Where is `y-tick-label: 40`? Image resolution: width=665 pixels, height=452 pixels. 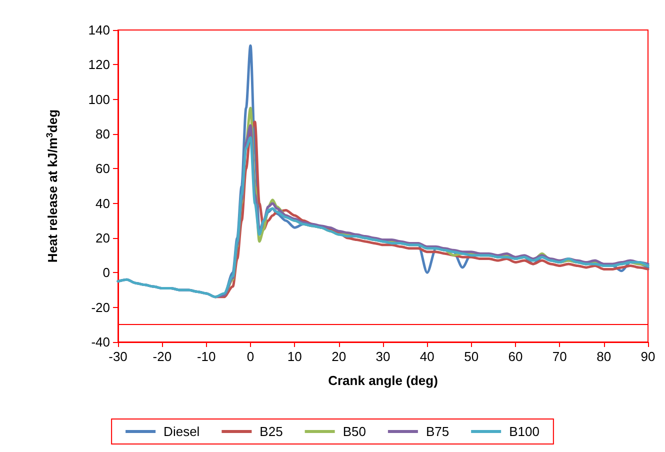
y-tick-label: 40 is located at coordinates (103, 203).